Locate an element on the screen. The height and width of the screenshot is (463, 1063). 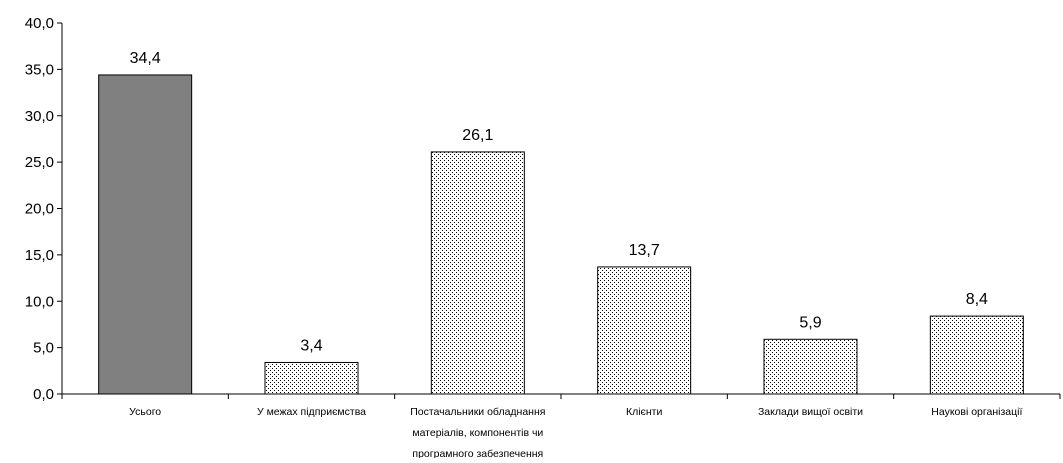
y-tick-label: 30,0 is located at coordinates (39, 116).